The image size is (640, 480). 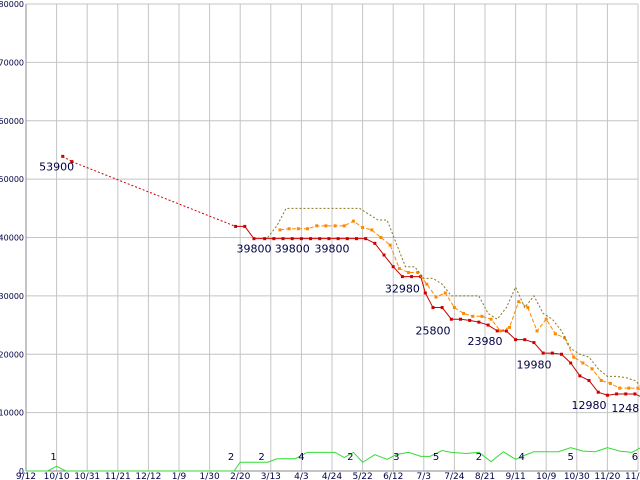 What do you see at coordinates (57, 476) in the screenshot?
I see `x-tick-label: 10/10` at bounding box center [57, 476].